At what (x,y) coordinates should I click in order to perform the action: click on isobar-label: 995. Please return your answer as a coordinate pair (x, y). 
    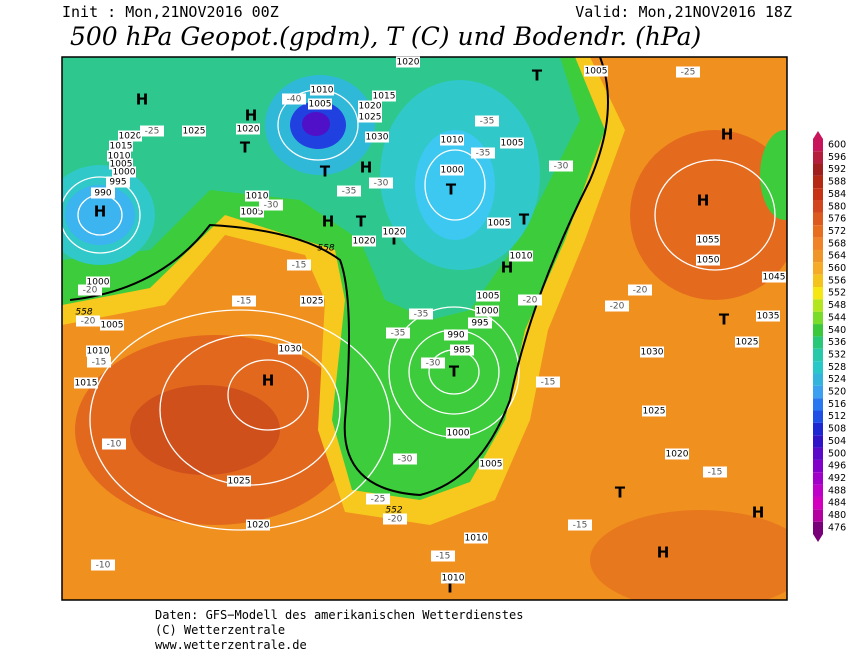
    Looking at the image, I should click on (117, 183).